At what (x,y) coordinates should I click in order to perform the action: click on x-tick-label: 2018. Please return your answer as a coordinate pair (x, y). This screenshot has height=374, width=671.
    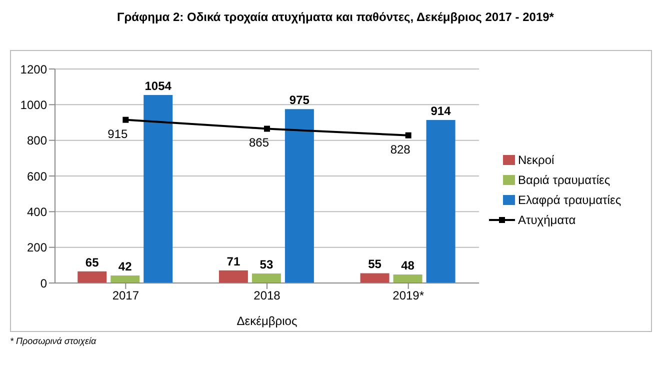
    Looking at the image, I should click on (267, 295).